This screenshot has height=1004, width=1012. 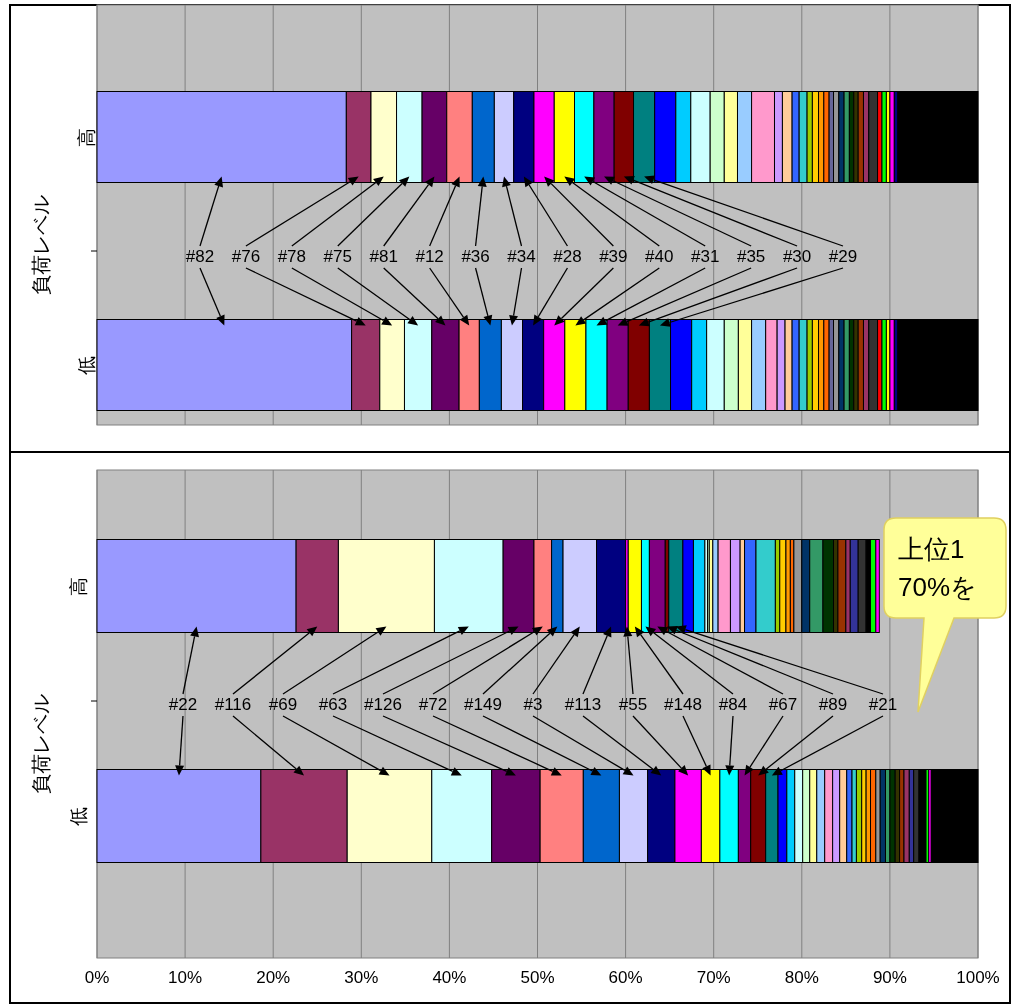 I want to click on text: #21, so click(x=883, y=704).